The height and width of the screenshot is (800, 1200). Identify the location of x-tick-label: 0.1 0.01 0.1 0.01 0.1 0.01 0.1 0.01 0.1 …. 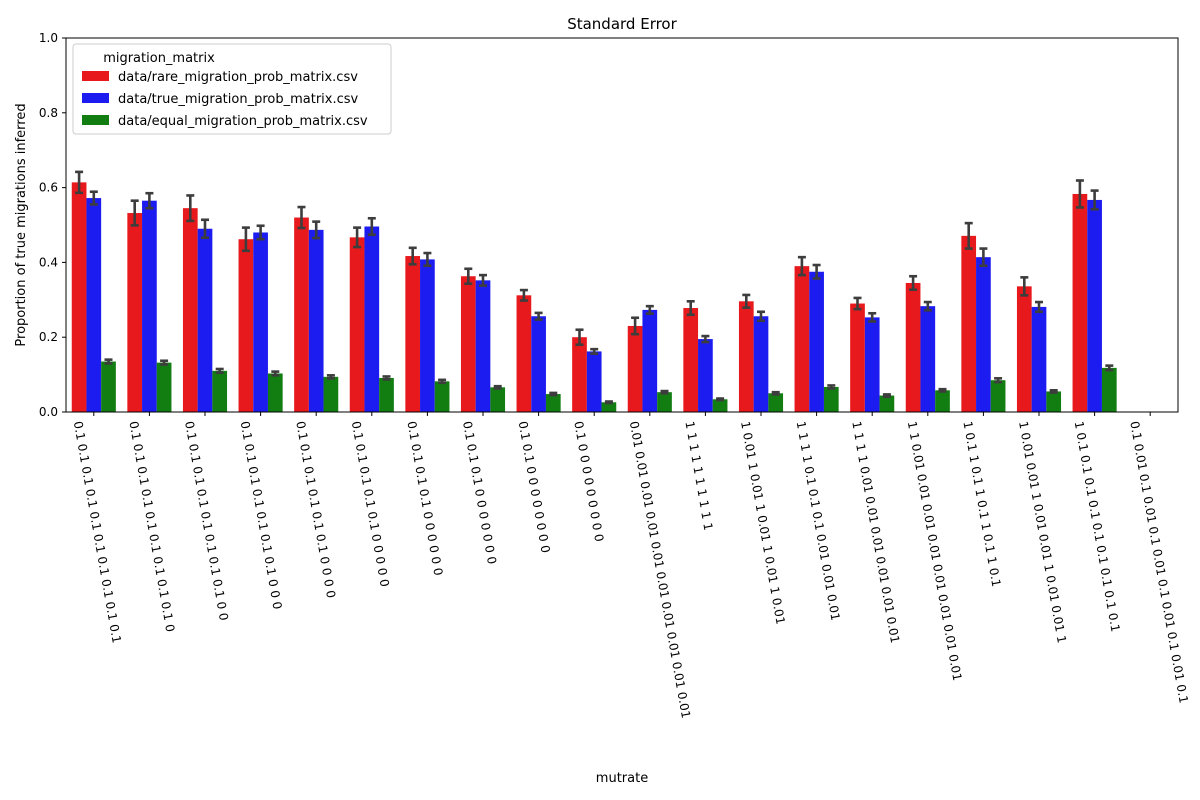
(1158, 562).